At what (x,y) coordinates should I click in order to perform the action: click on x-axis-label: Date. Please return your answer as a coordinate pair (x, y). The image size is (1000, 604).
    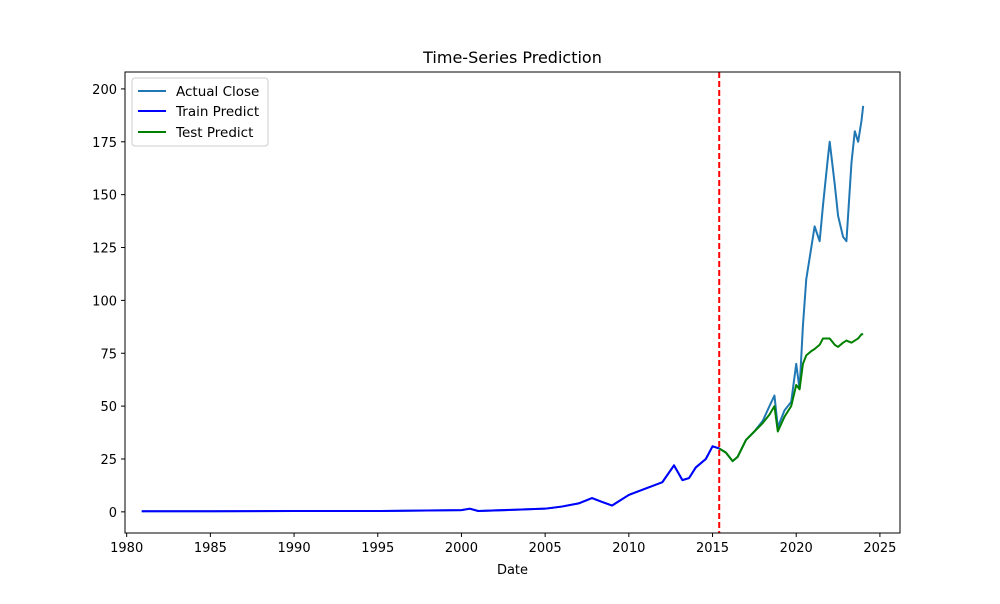
    Looking at the image, I should click on (512, 570).